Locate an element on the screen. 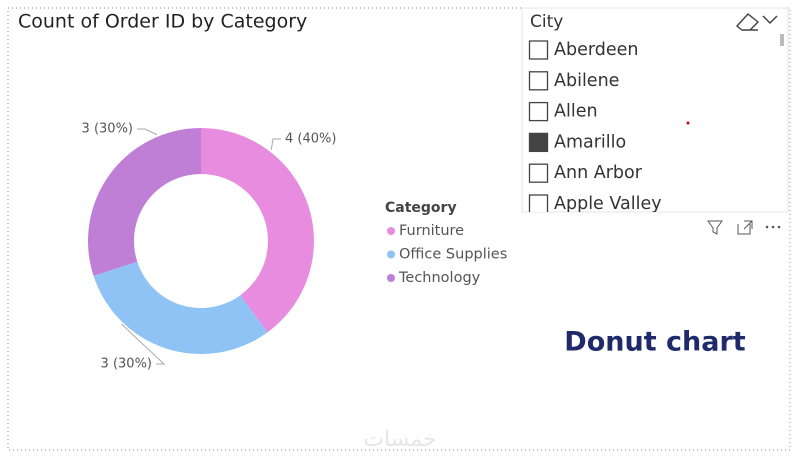  slicer-title: City is located at coordinates (546, 22).